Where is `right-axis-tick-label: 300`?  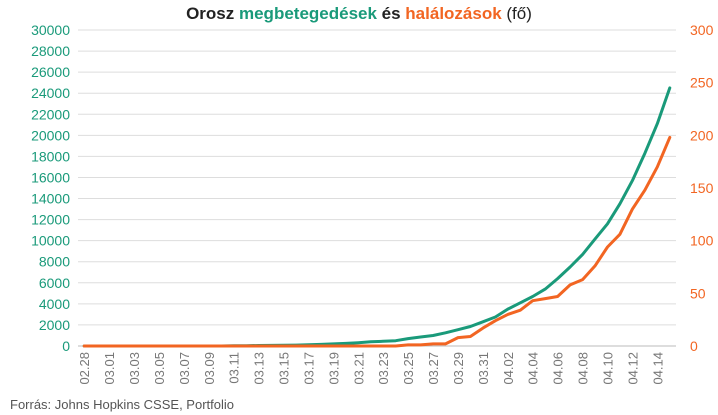
right-axis-tick-label: 300 is located at coordinates (702, 30).